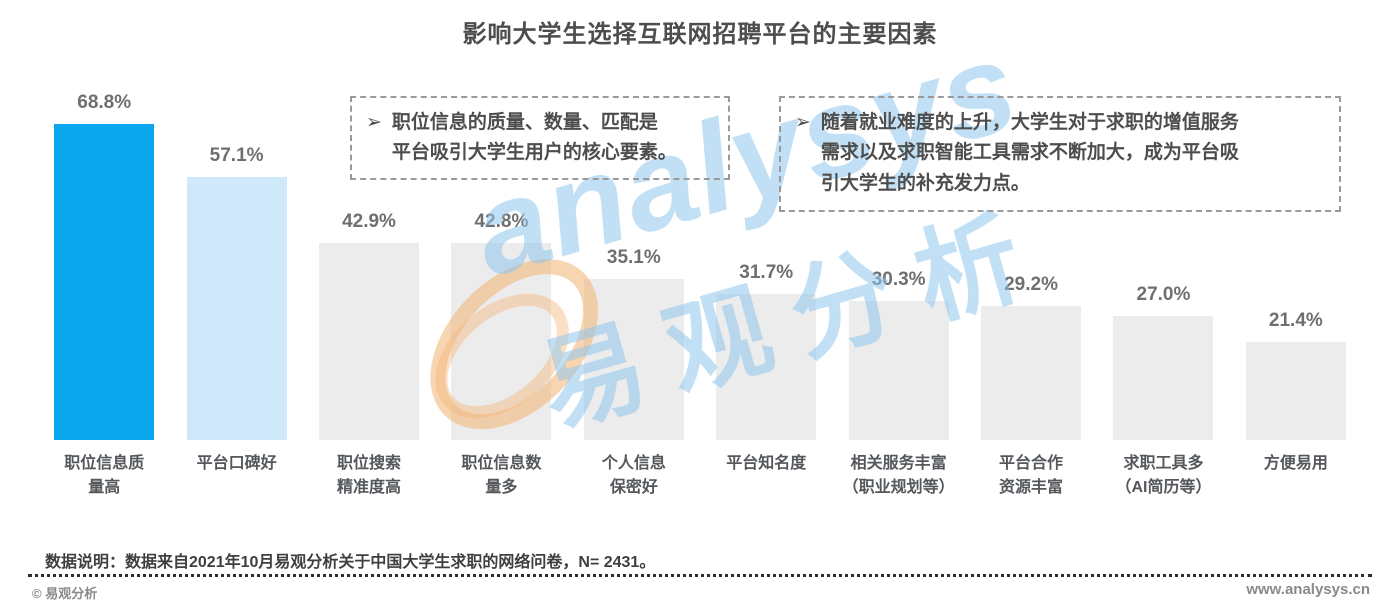  I want to click on bar-value-label: 31.7%, so click(766, 272).